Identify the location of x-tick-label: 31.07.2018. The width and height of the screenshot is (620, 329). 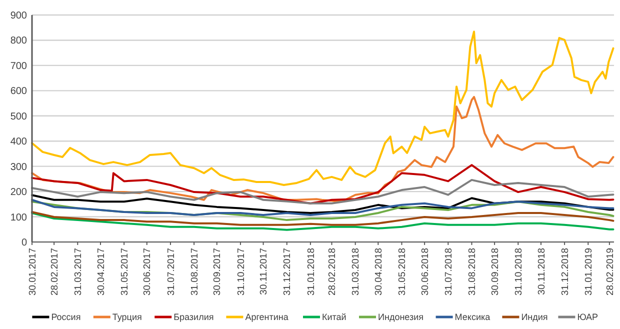
(448, 272).